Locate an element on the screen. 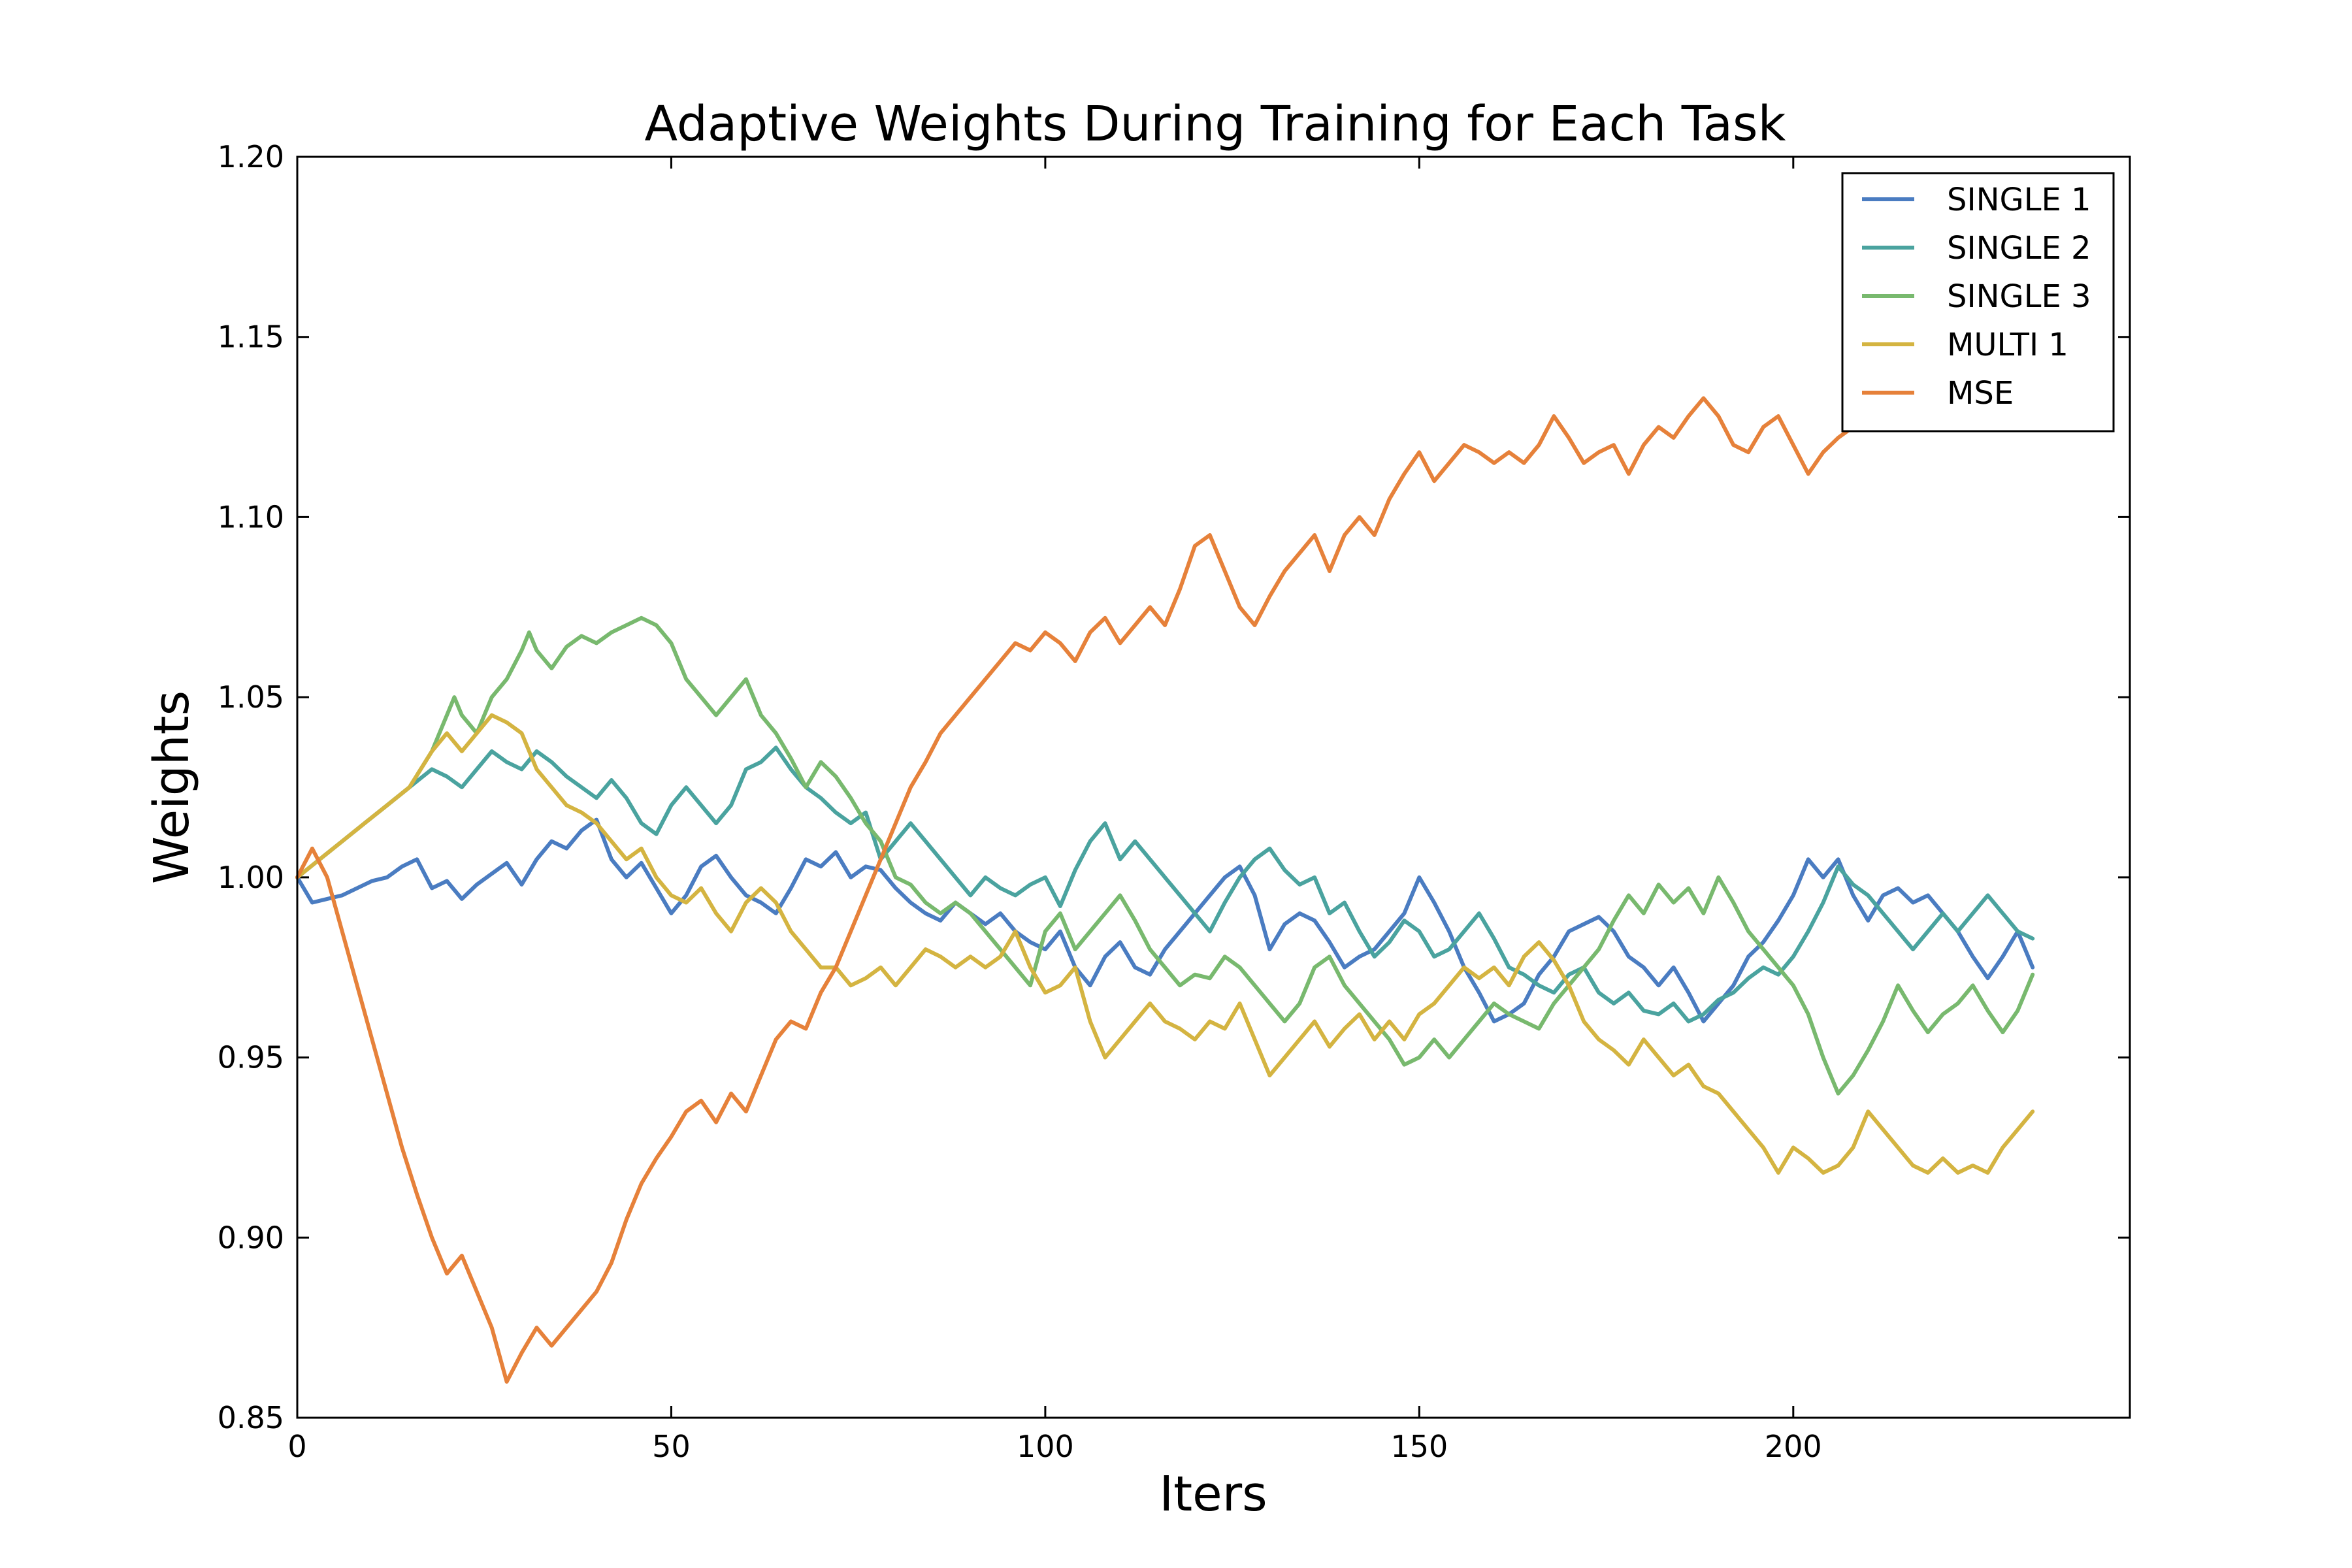 This screenshot has width=2352, height=1568. legend-box is located at coordinates (1978, 302).